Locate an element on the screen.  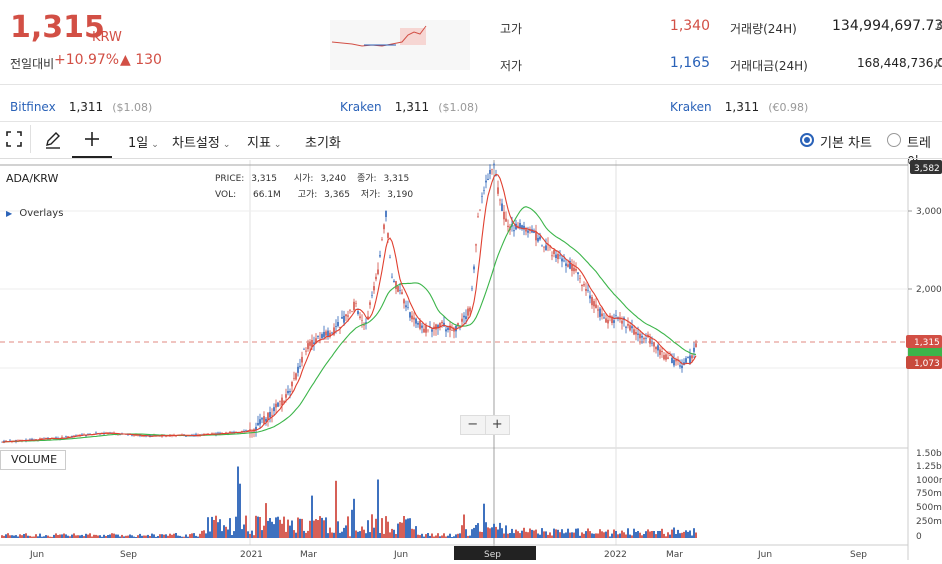
vol-tick-label: 1000m is located at coordinates (929, 481).